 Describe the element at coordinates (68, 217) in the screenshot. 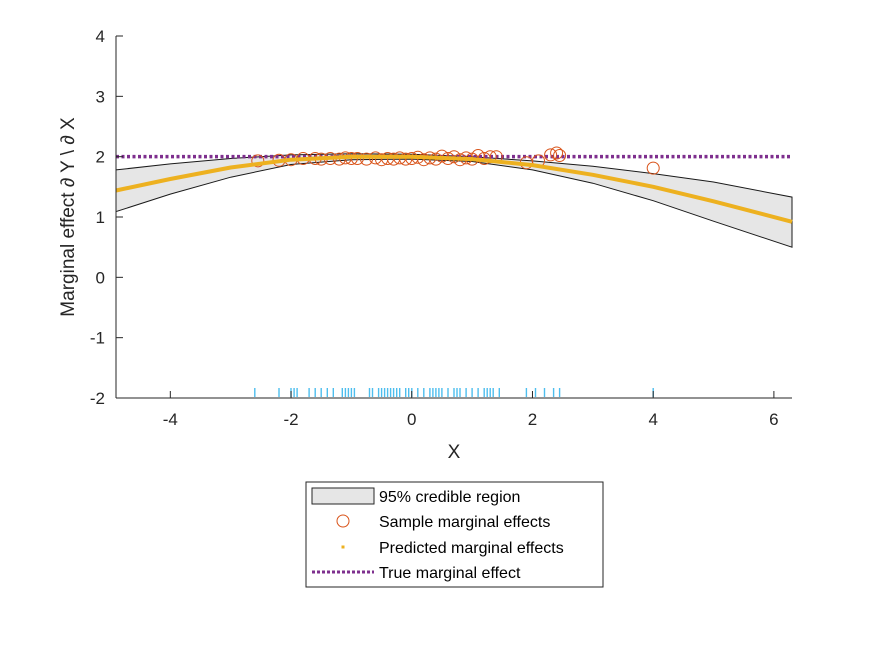

I see `y-axis-label: Marginal effect ∂ Y \ ∂ X` at that location.